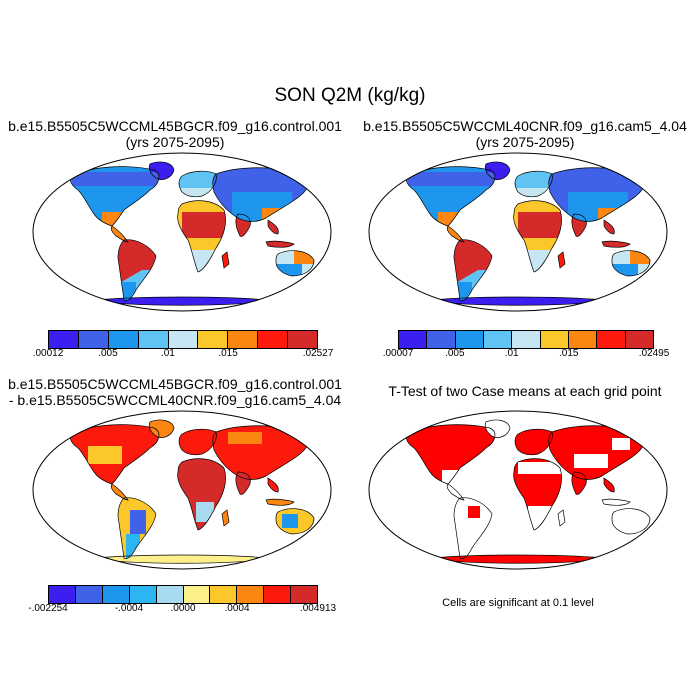 This screenshot has width=700, height=700. I want to click on ttest-note: Cells are significant at 0.1 level, so click(518, 603).